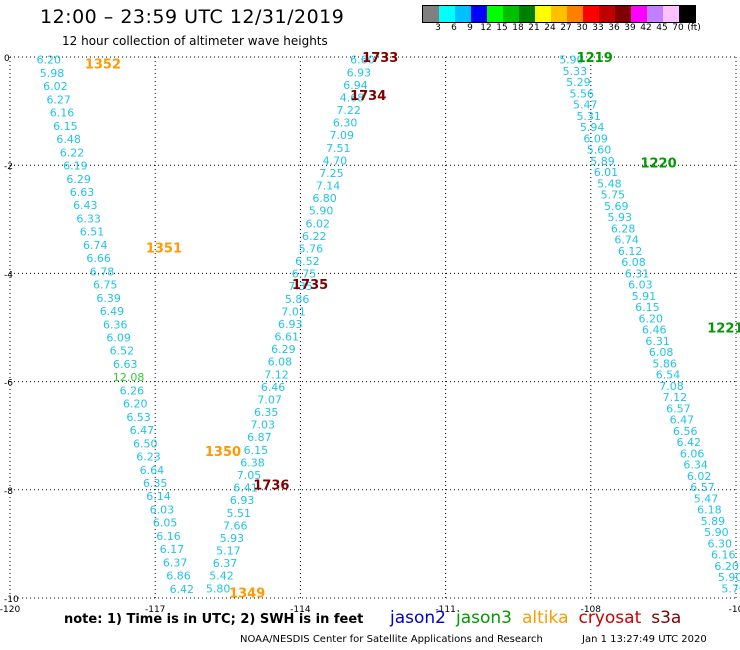 The image size is (740, 650). I want to click on data-point-jason3: 5.47, so click(706, 498).